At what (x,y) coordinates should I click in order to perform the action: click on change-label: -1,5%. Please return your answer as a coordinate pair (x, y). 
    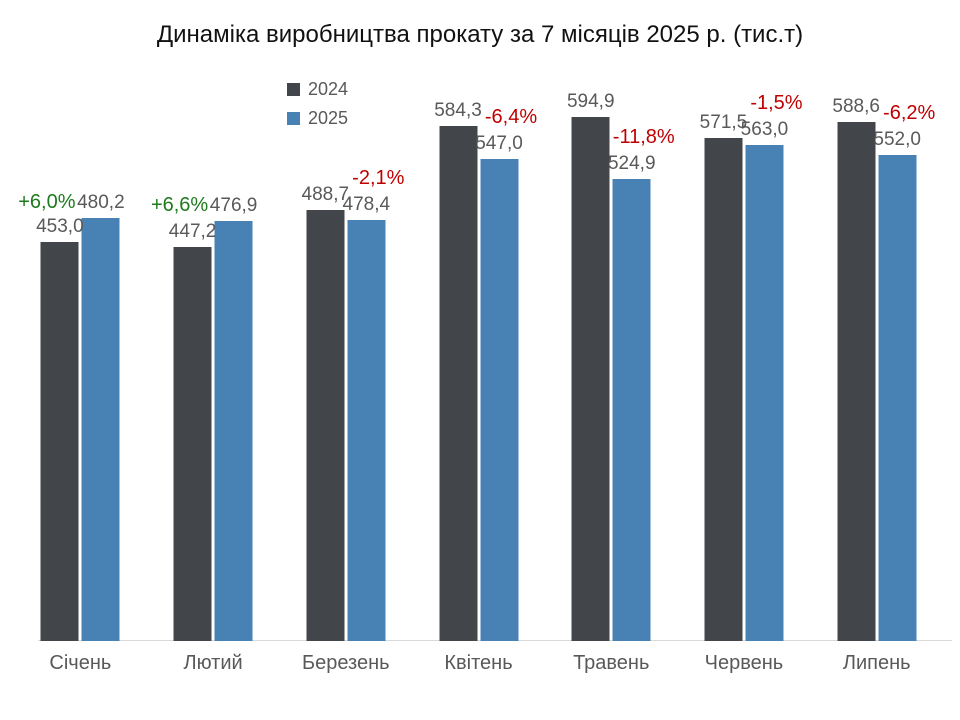
    Looking at the image, I should click on (776, 103).